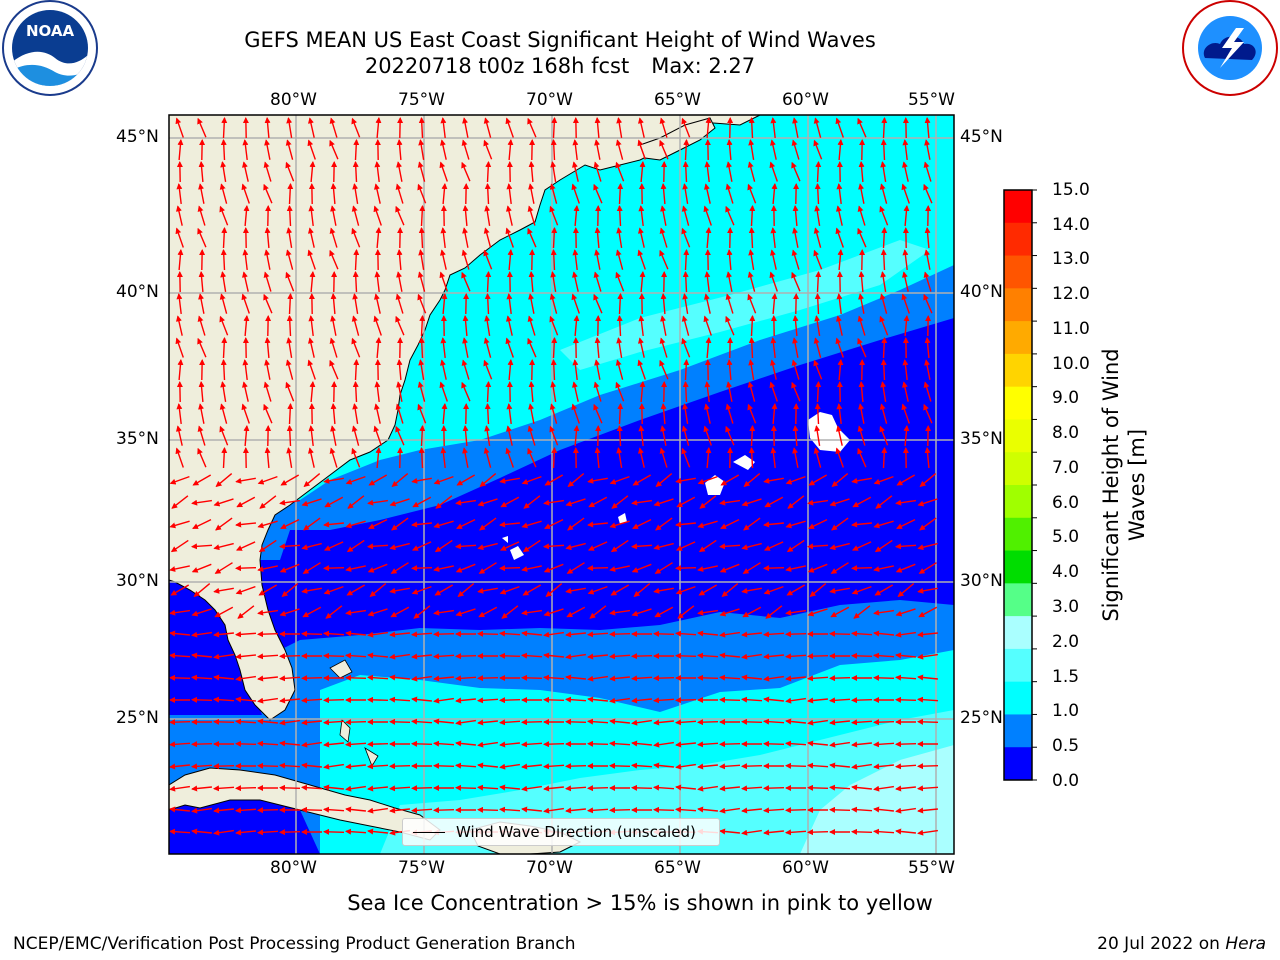  I want to click on colorbar-tick-label: 10.0, so click(1071, 364).